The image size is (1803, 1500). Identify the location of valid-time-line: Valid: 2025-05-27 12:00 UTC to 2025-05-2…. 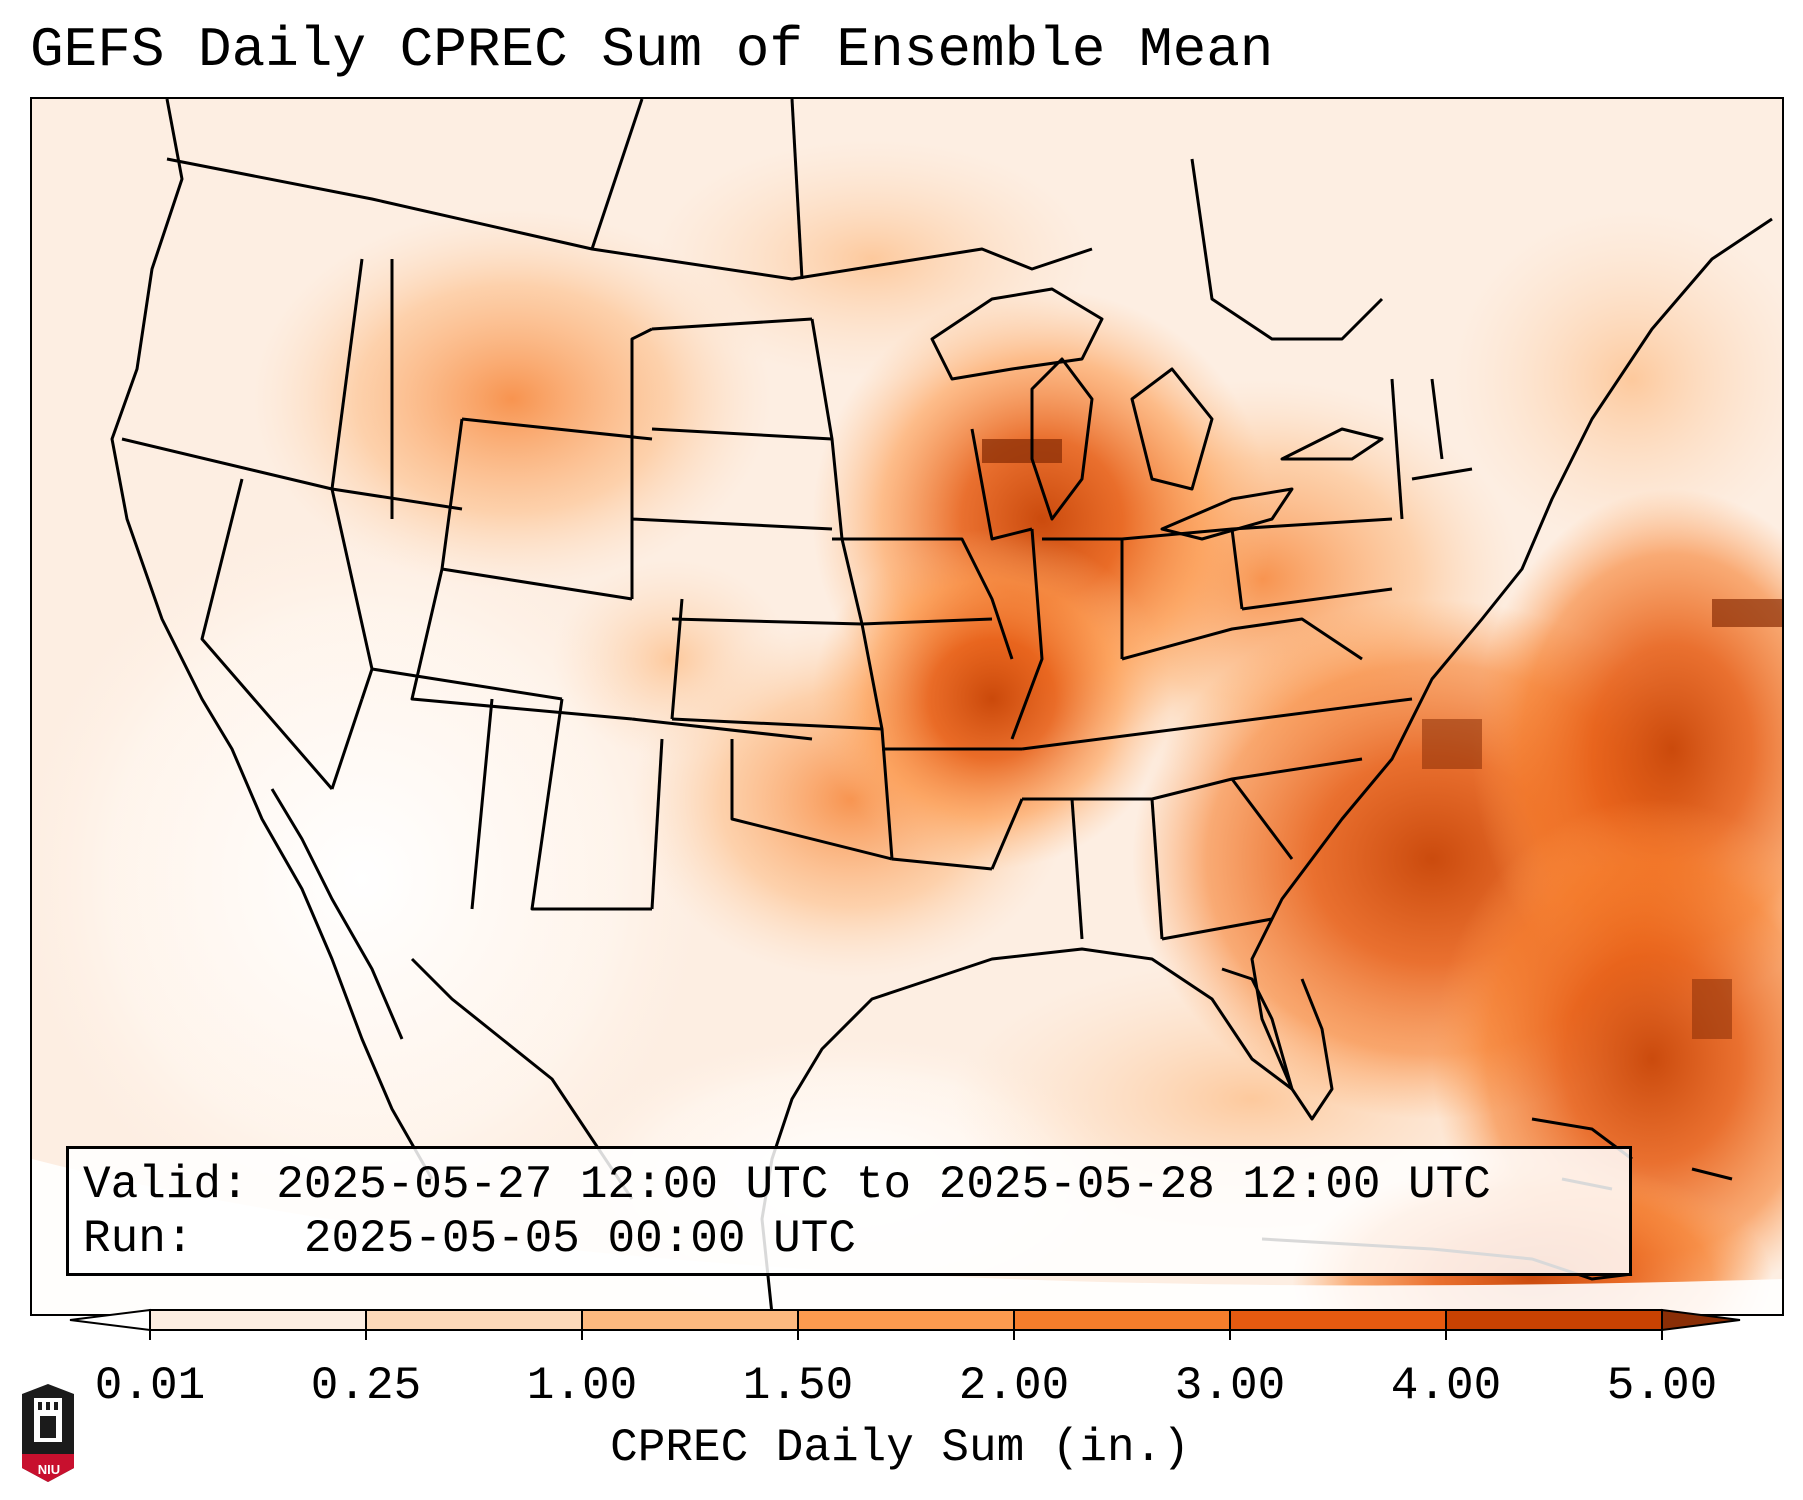
(787, 1185).